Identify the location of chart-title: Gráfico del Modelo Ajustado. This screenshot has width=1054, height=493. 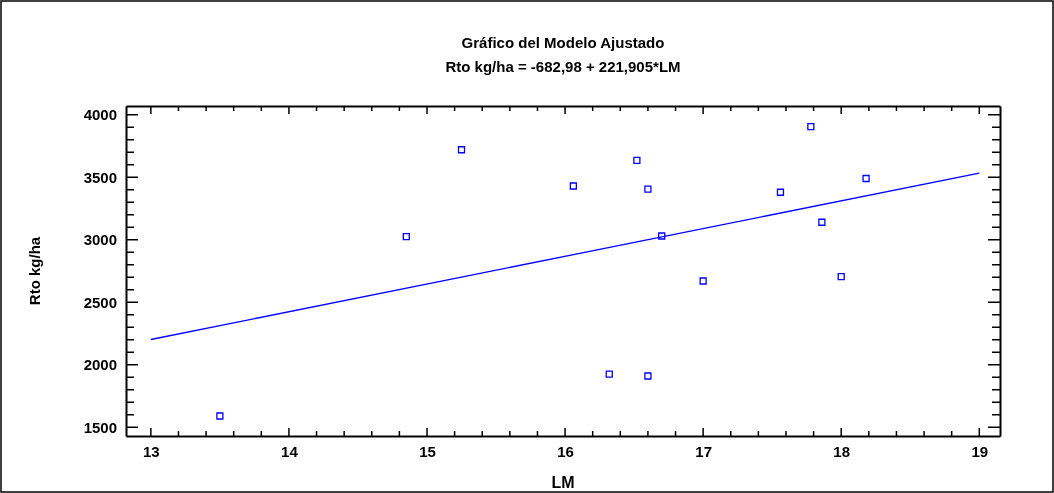
(563, 42).